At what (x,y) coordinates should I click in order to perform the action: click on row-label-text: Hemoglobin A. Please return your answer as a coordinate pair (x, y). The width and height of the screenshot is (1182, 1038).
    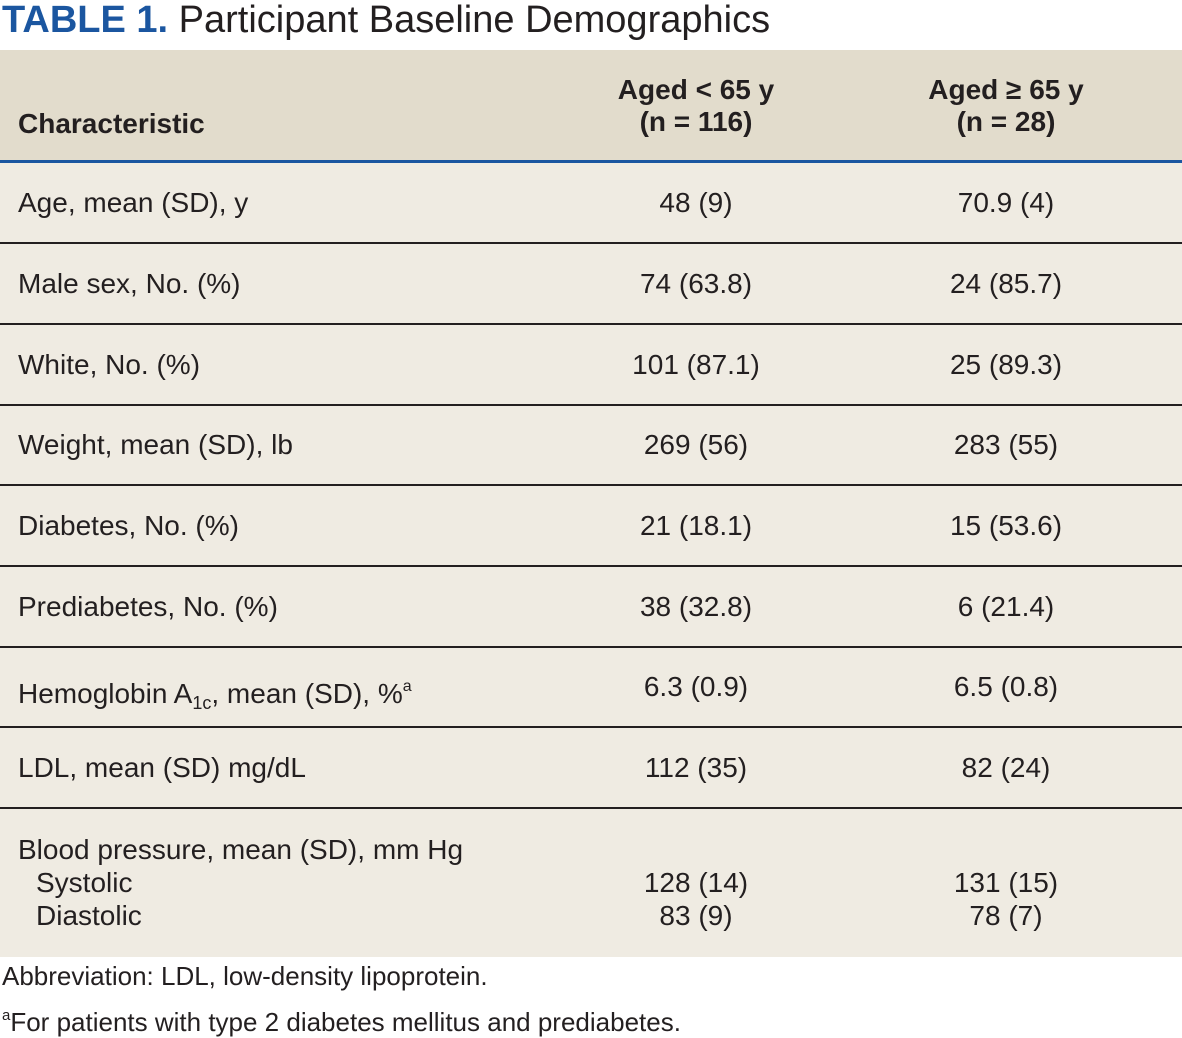
    Looking at the image, I should click on (105, 693).